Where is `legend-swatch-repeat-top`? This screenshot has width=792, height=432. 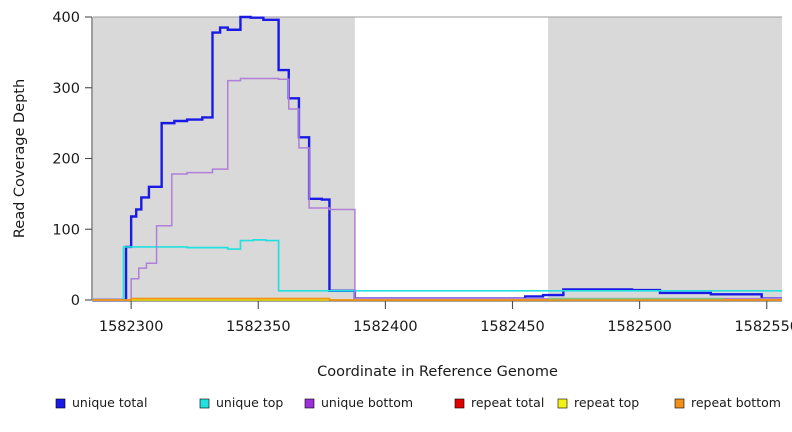
legend-swatch-repeat-top is located at coordinates (562, 403).